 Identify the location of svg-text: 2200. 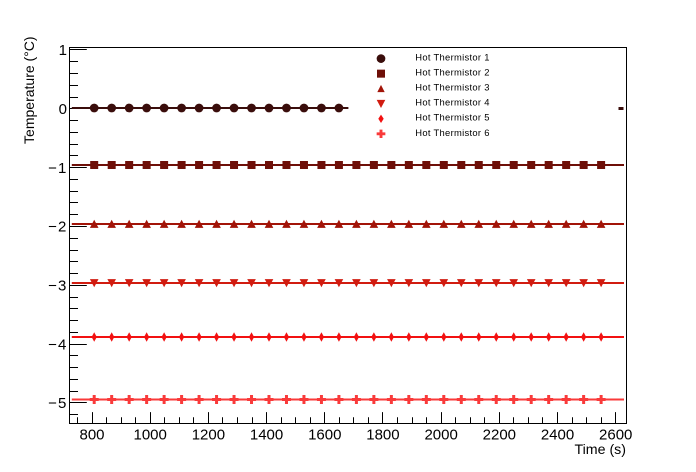
(499, 435).